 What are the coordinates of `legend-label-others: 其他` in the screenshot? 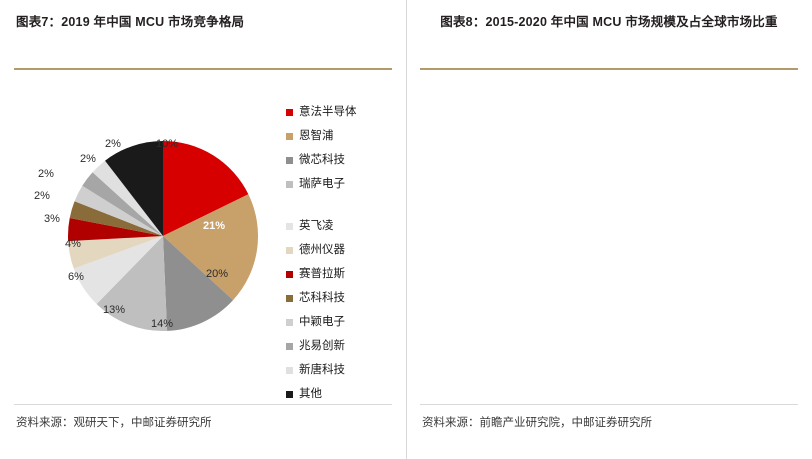 It's located at (310, 394).